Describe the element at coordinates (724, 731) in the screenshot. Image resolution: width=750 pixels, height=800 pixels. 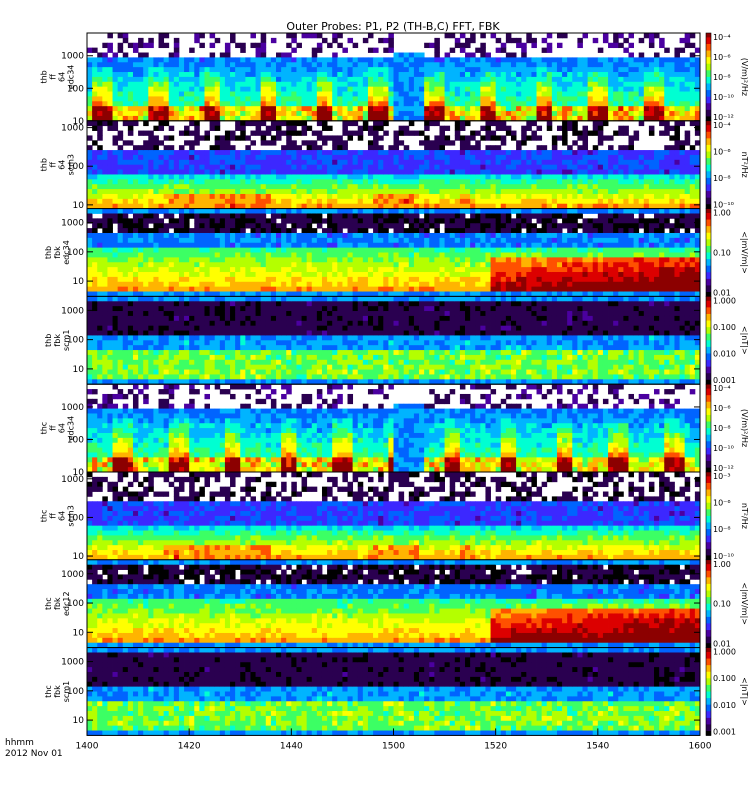
I see `colorbar-tick-label: 0.001` at that location.